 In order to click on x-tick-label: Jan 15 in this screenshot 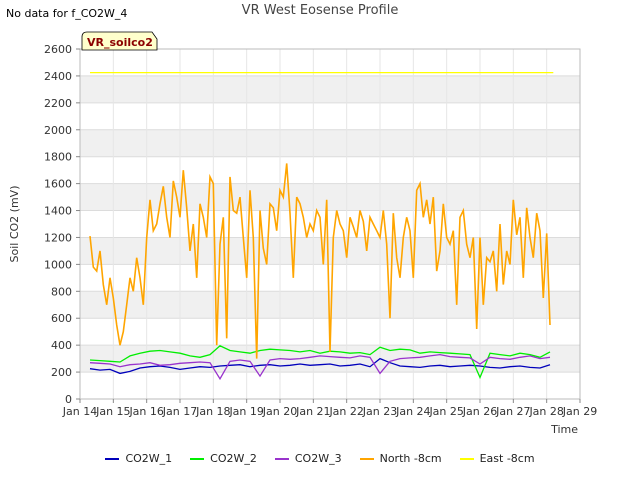, I will do `click(112, 411)`.